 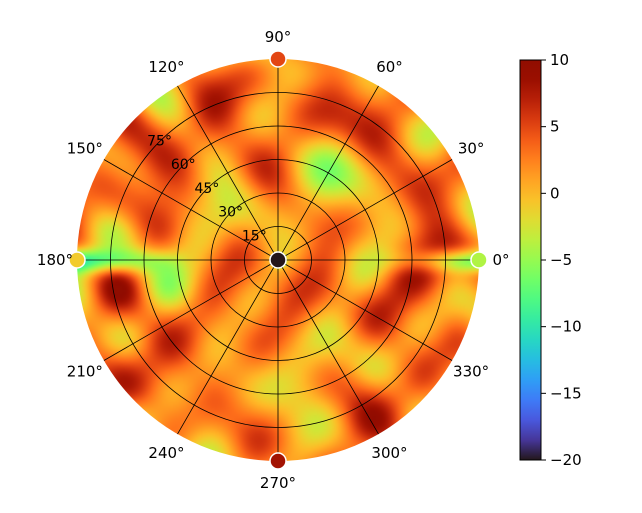 I want to click on radial-tick-label: 15°, so click(x=254, y=236).